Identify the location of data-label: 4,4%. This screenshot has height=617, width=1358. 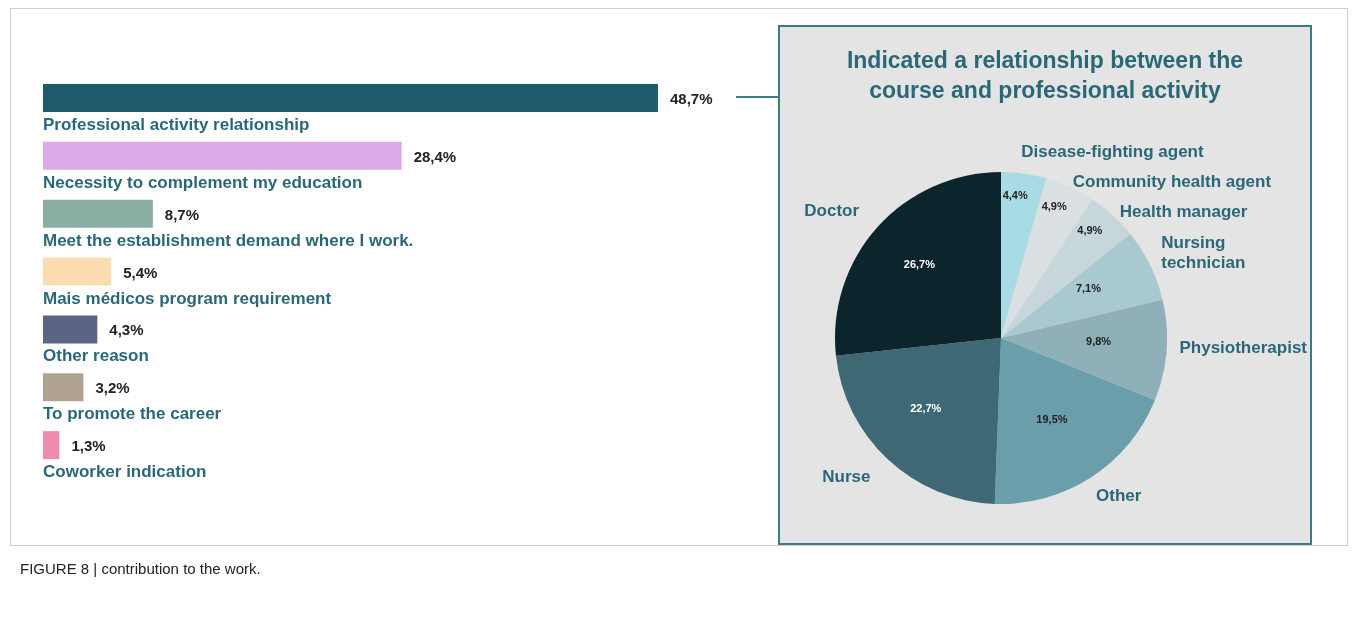
(1015, 194).